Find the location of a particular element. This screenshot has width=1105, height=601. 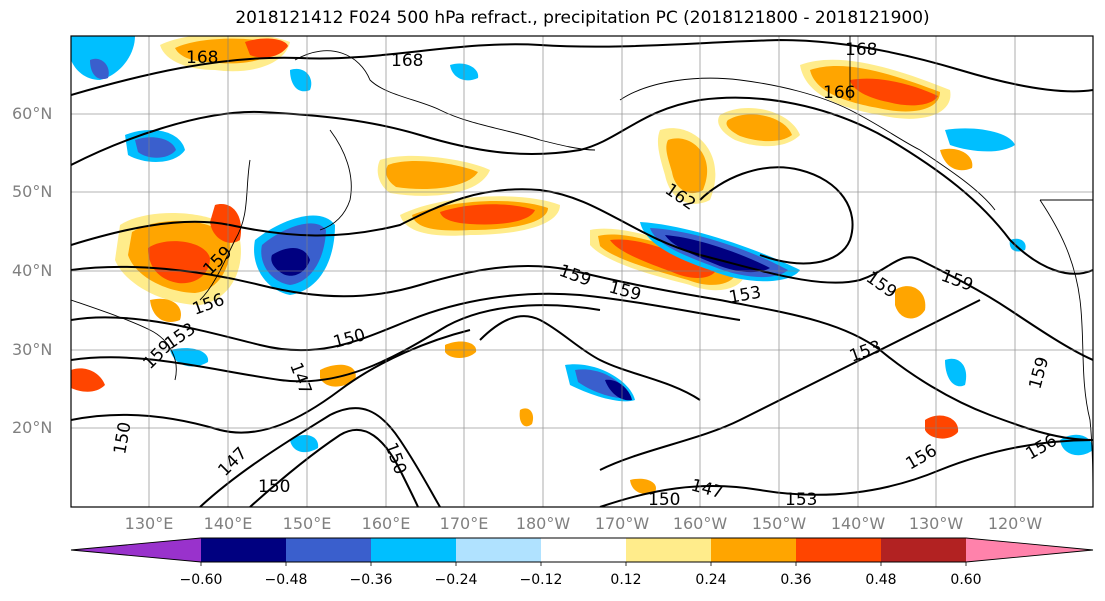

colorbar-tick-label: 0.60 is located at coordinates (966, 580).